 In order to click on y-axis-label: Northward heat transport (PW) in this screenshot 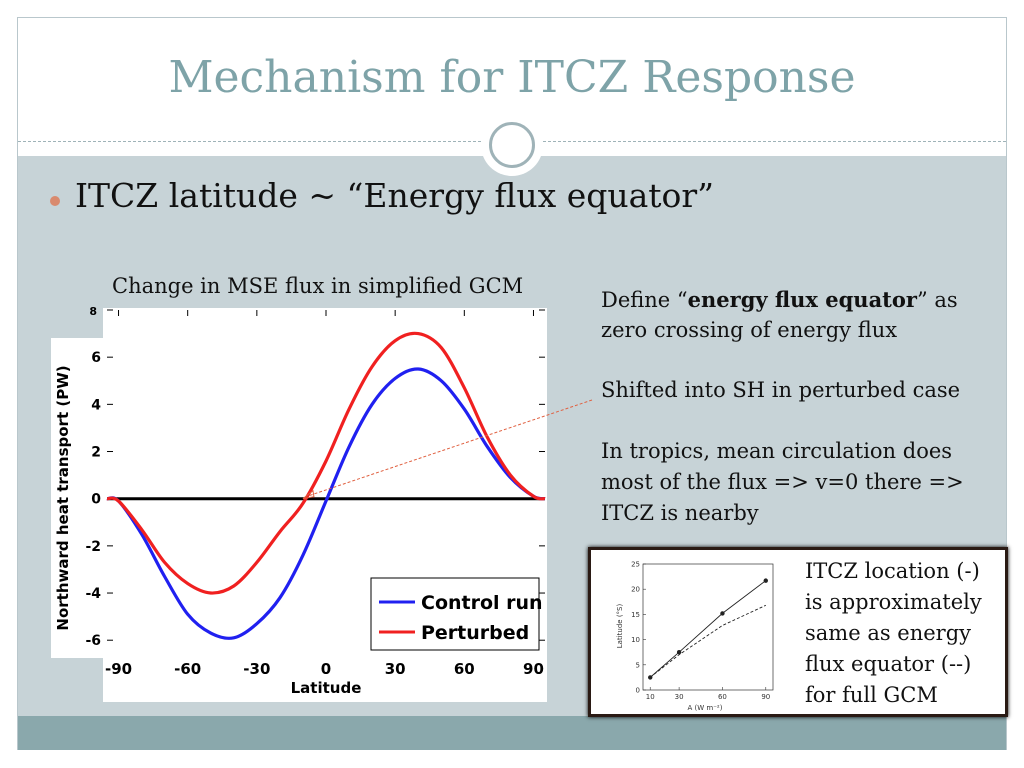, I will do `click(63, 497)`.